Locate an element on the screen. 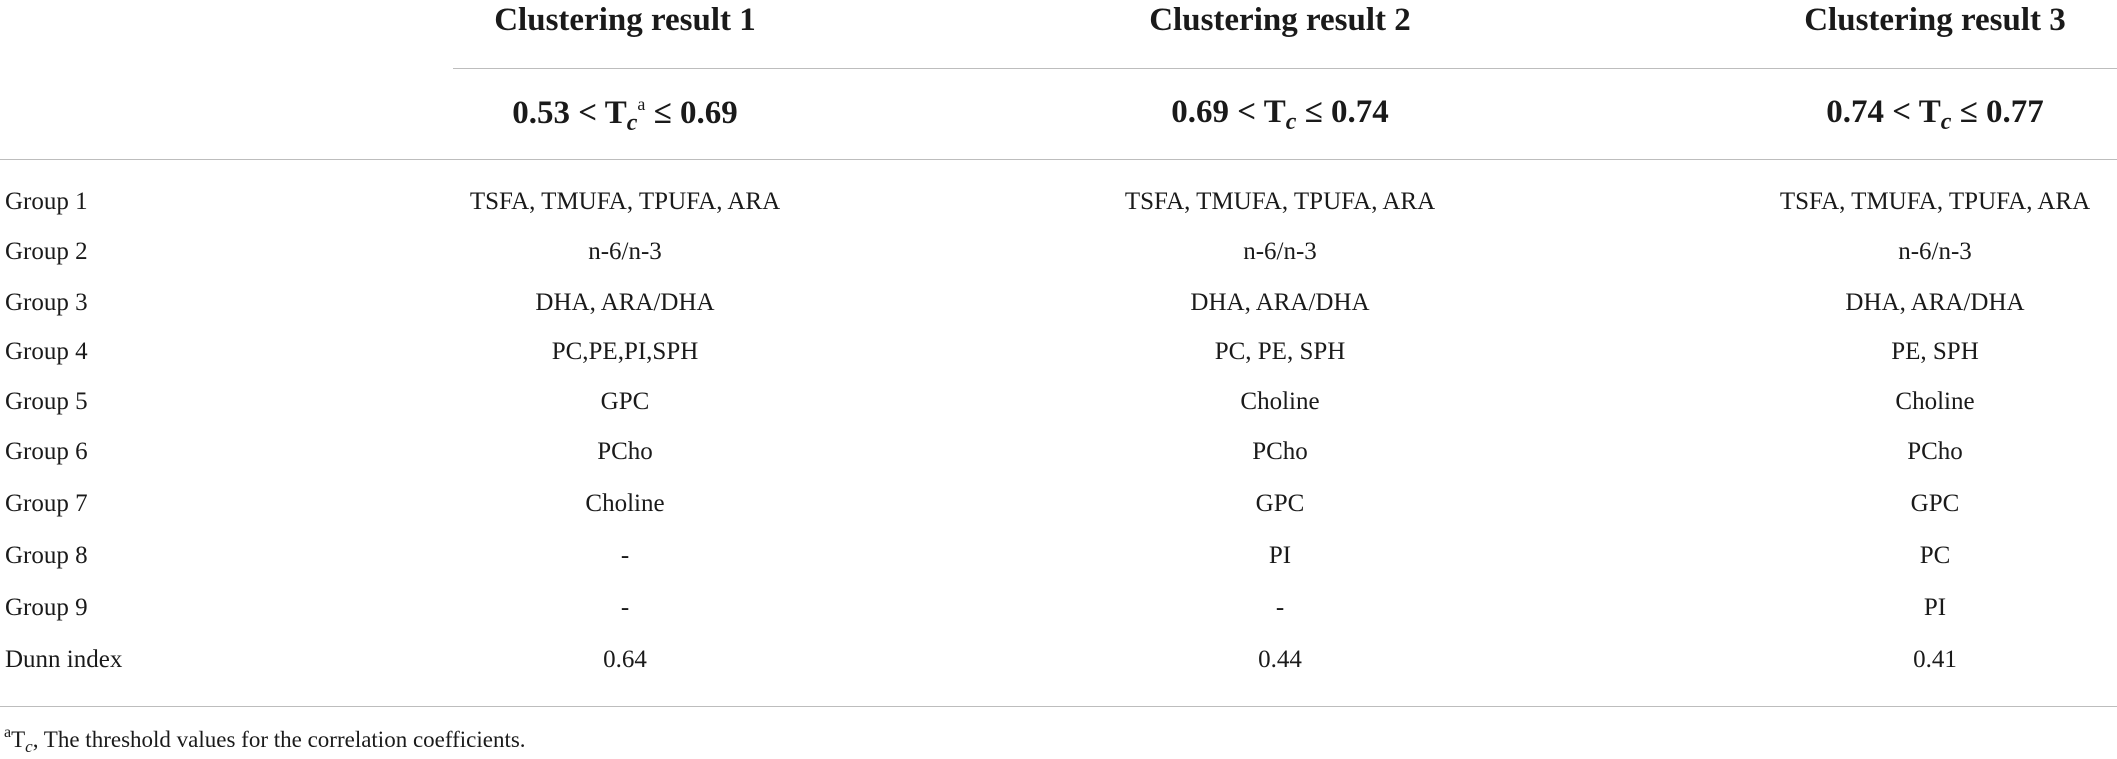 This screenshot has height=759, width=2117. row-label: Group 9 is located at coordinates (46, 607).